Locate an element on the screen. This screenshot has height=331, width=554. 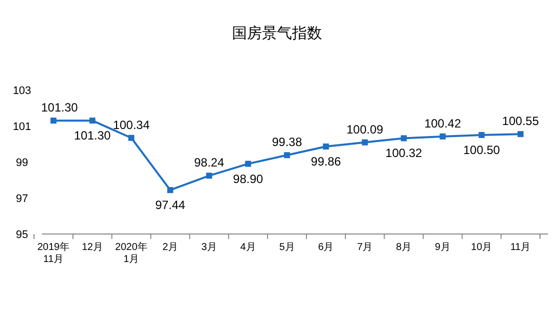
data-label: 100.50 is located at coordinates (481, 150).